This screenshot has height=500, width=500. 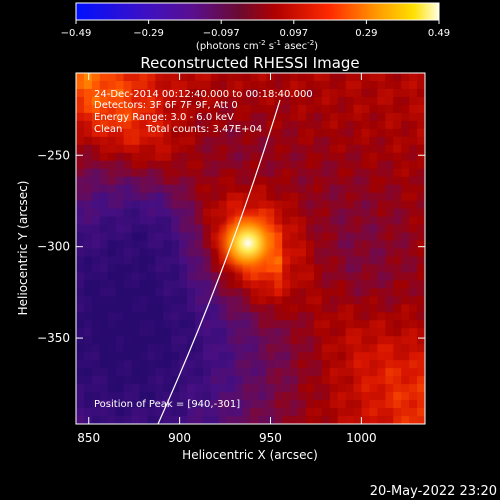 What do you see at coordinates (366, 33) in the screenshot?
I see `colorbar-tick-label: 0.29` at bounding box center [366, 33].